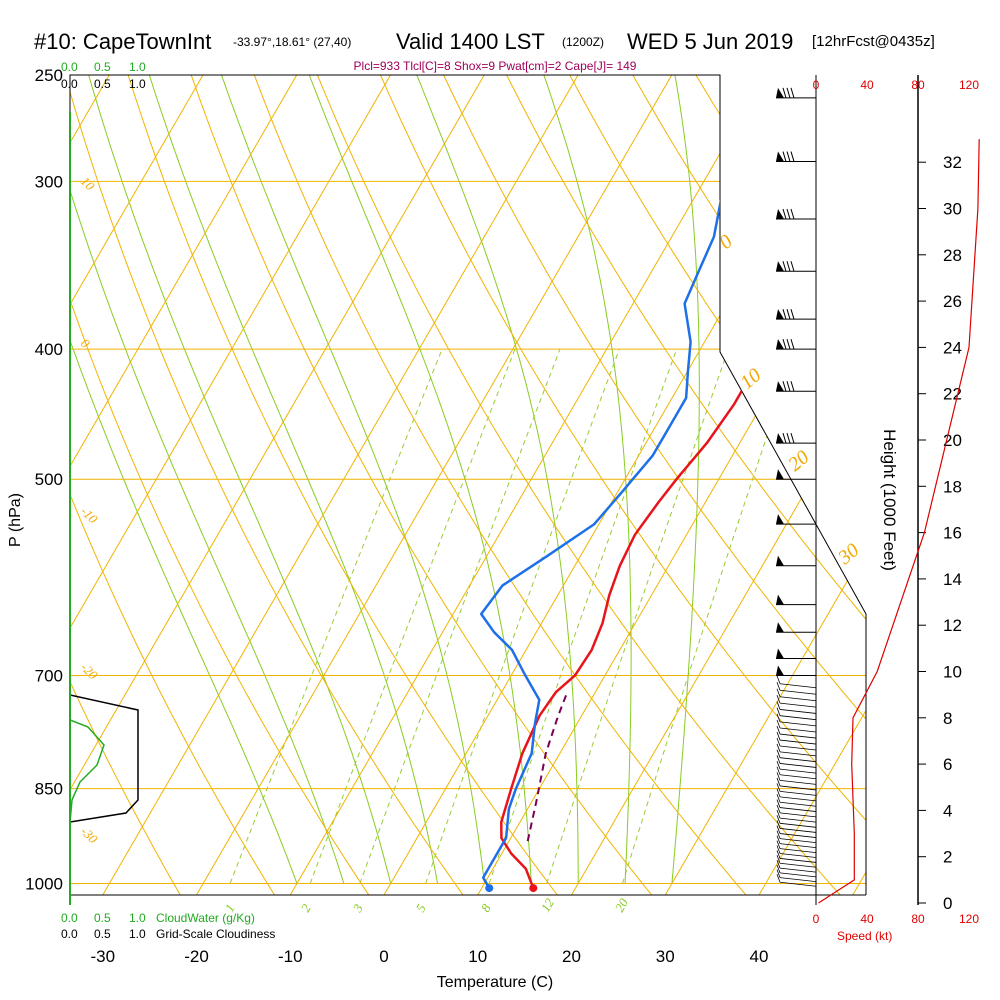 The height and width of the screenshot is (1000, 1000). I want to click on x-tick-label: 30, so click(665, 956).